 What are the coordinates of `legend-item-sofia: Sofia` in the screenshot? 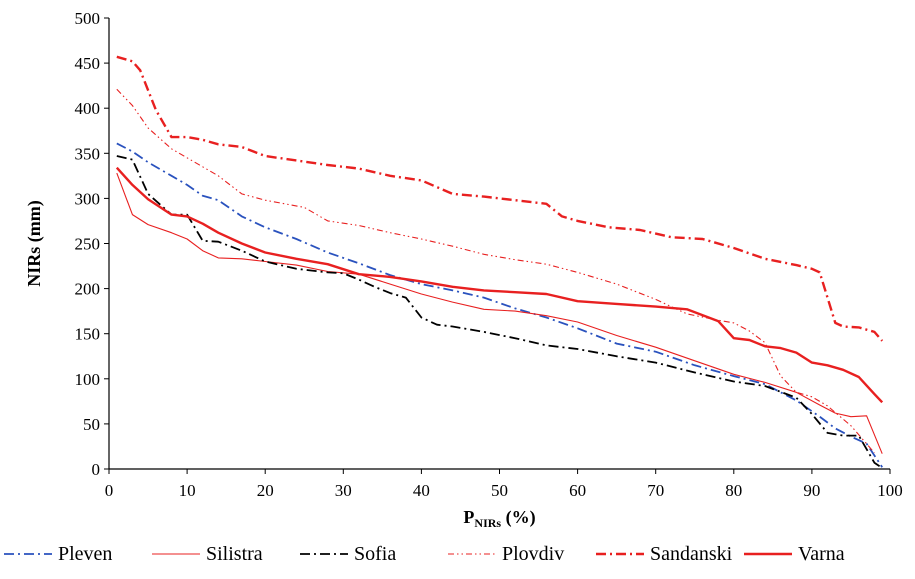 It's located at (348, 554).